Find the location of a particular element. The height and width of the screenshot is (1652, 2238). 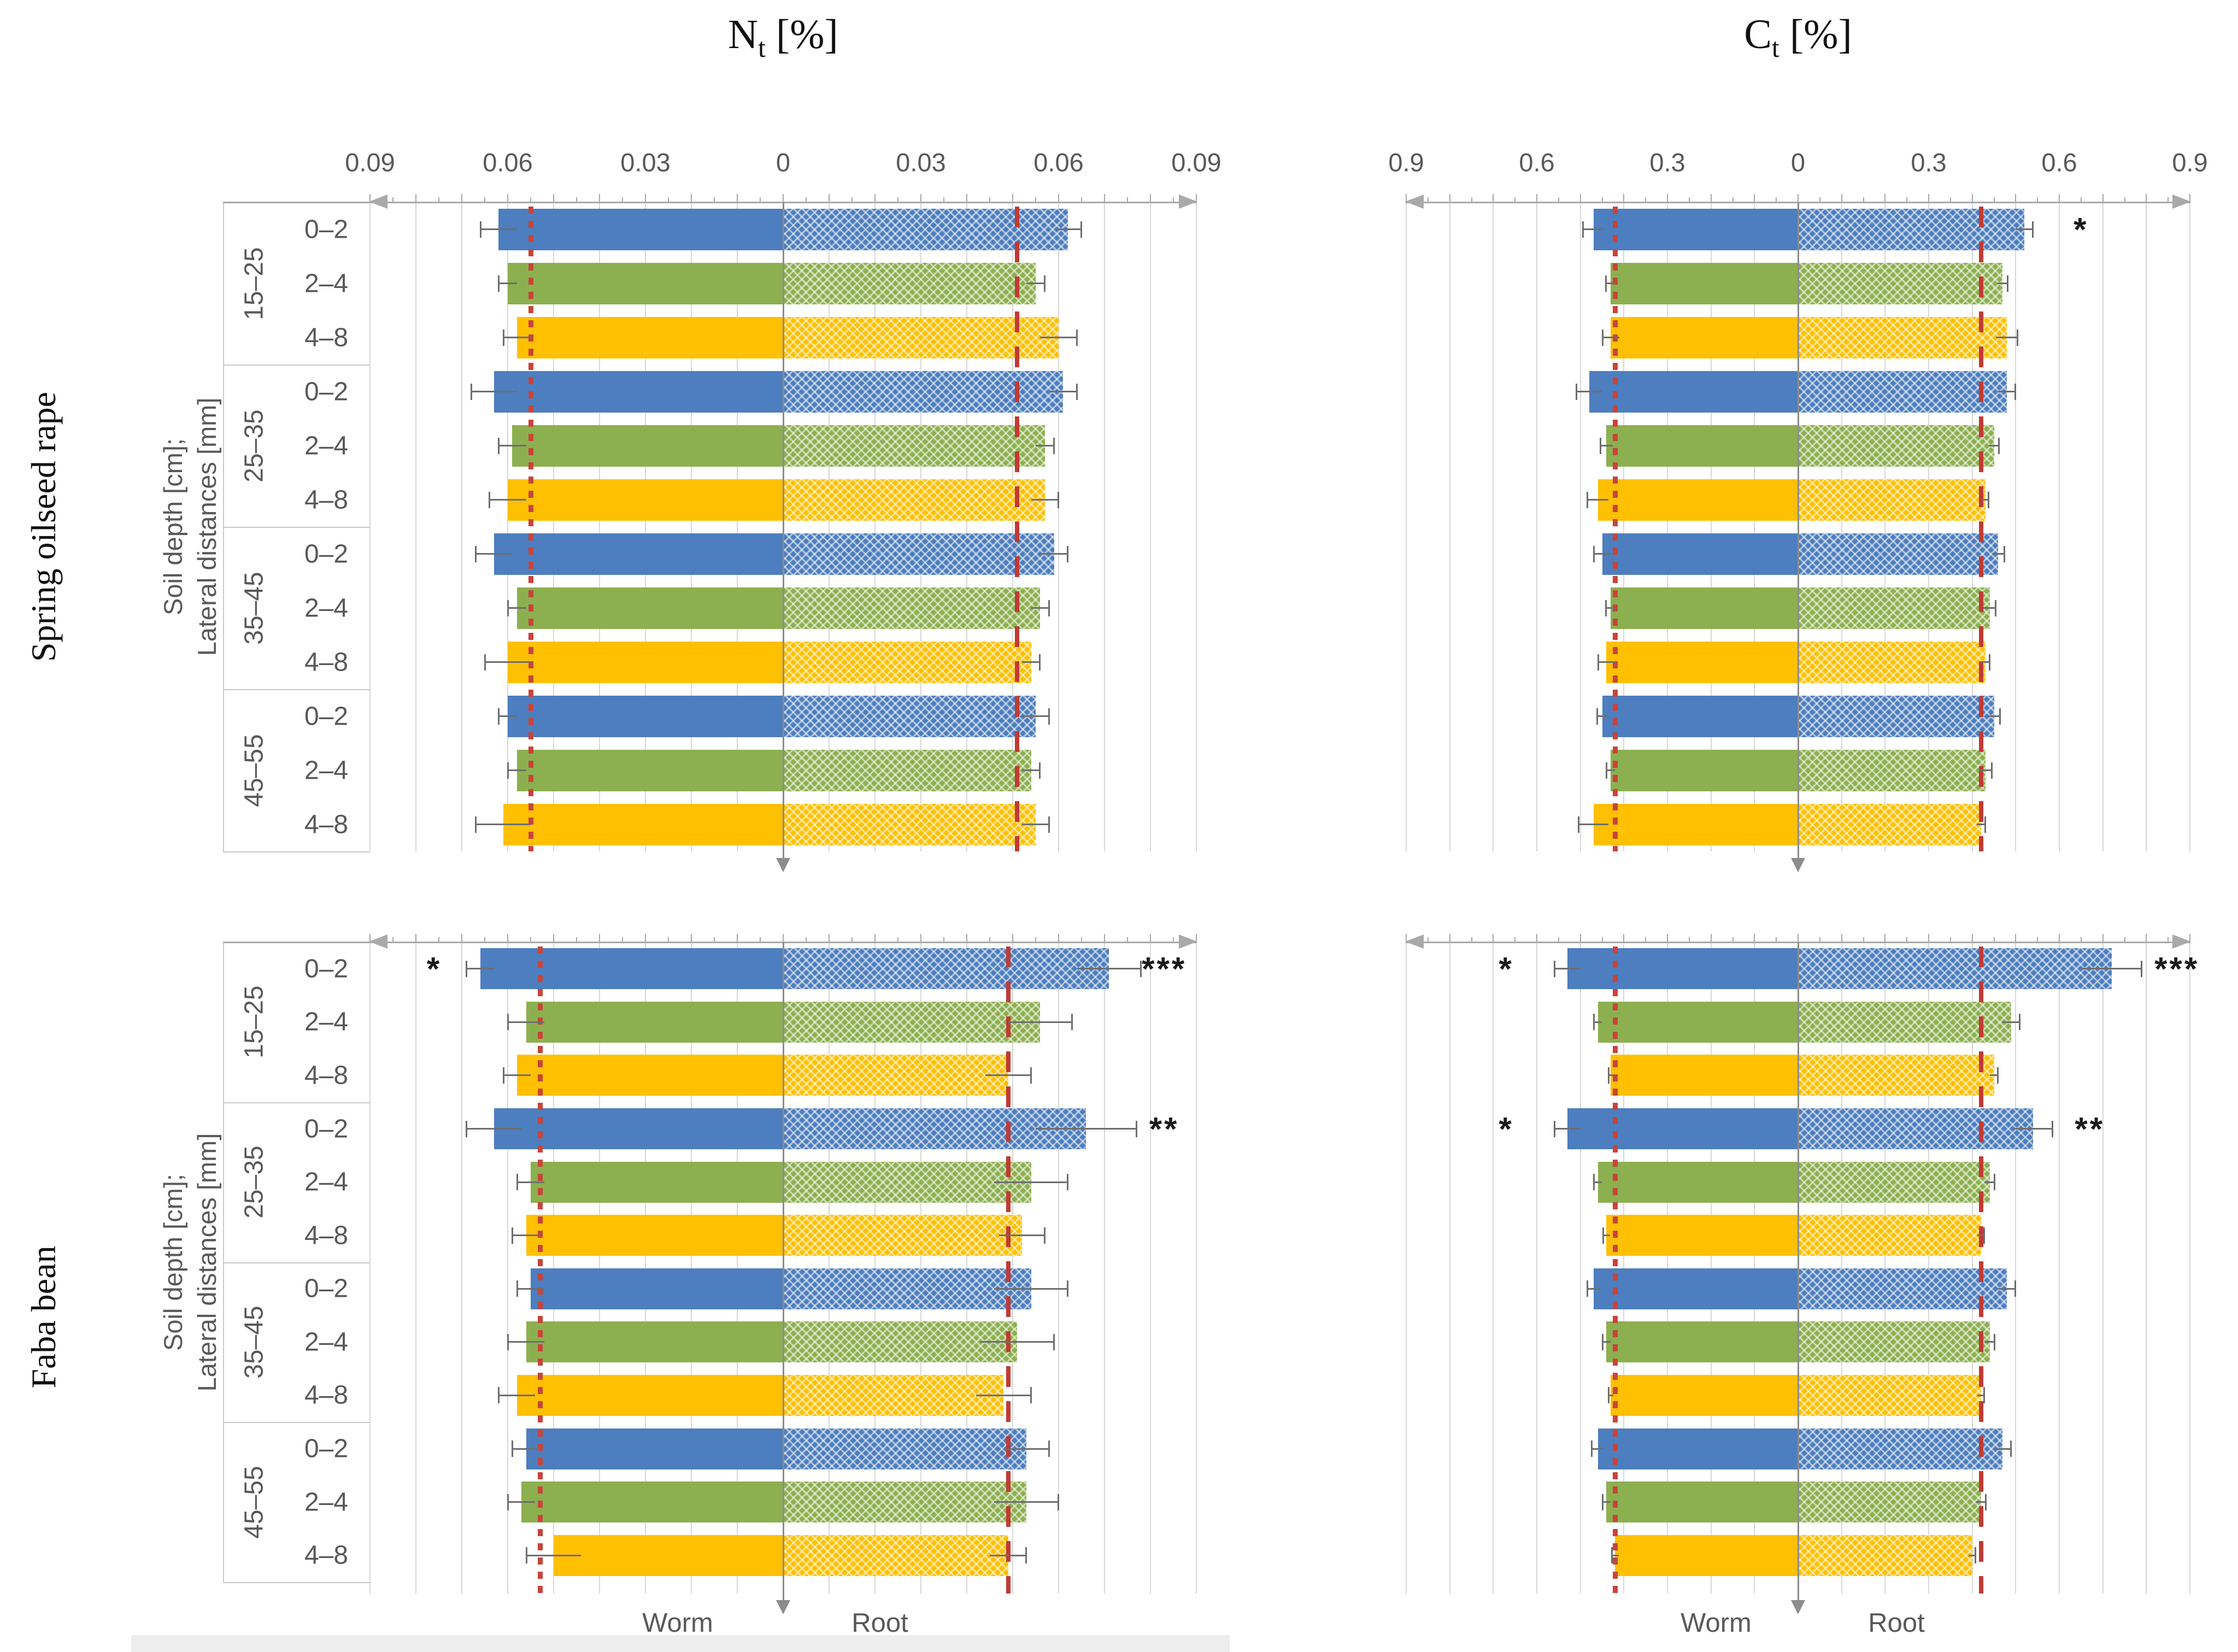

worm-reference-line-dotted is located at coordinates (530, 529).